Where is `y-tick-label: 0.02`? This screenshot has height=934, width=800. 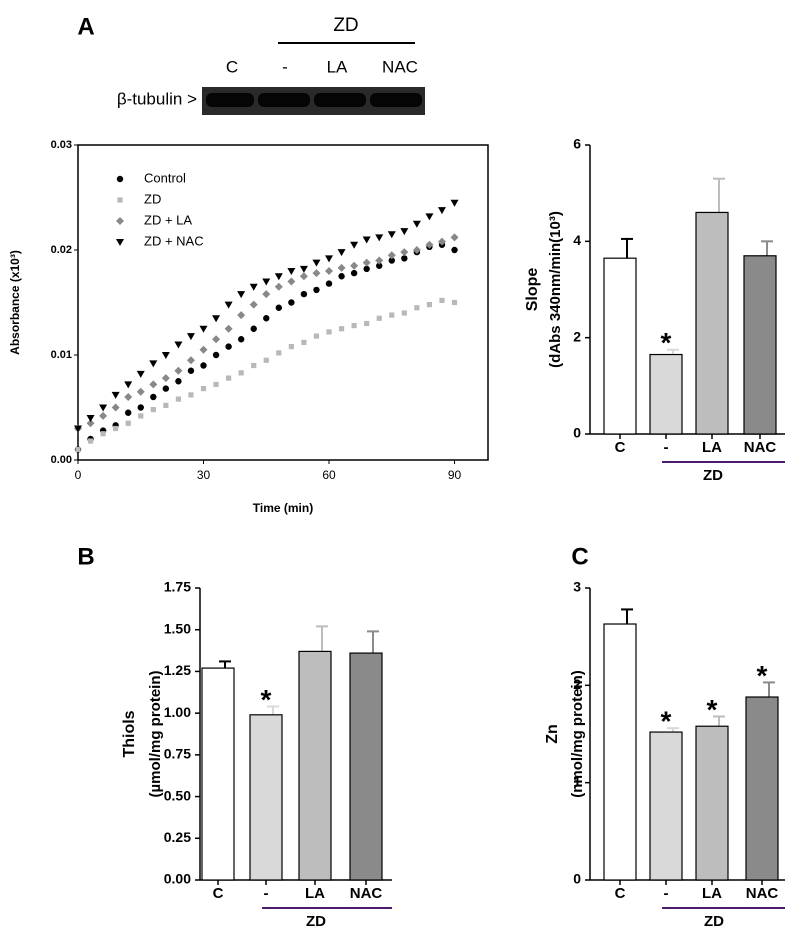 y-tick-label: 0.02 is located at coordinates (61, 250).